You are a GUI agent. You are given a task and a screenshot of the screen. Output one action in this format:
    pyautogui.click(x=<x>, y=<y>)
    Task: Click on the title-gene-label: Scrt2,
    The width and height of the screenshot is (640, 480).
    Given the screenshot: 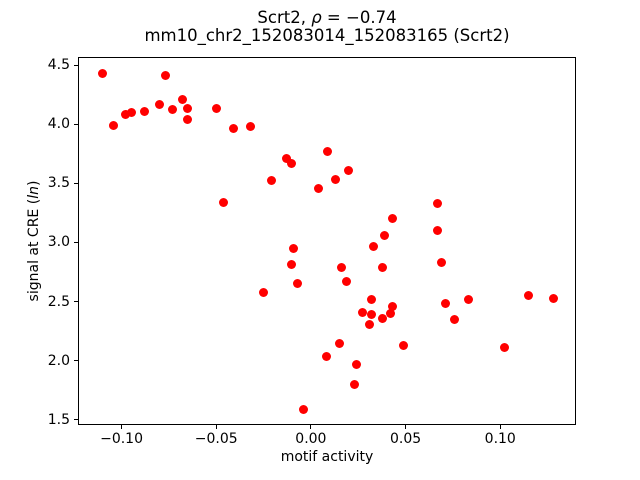 What is the action you would take?
    pyautogui.click(x=284, y=17)
    